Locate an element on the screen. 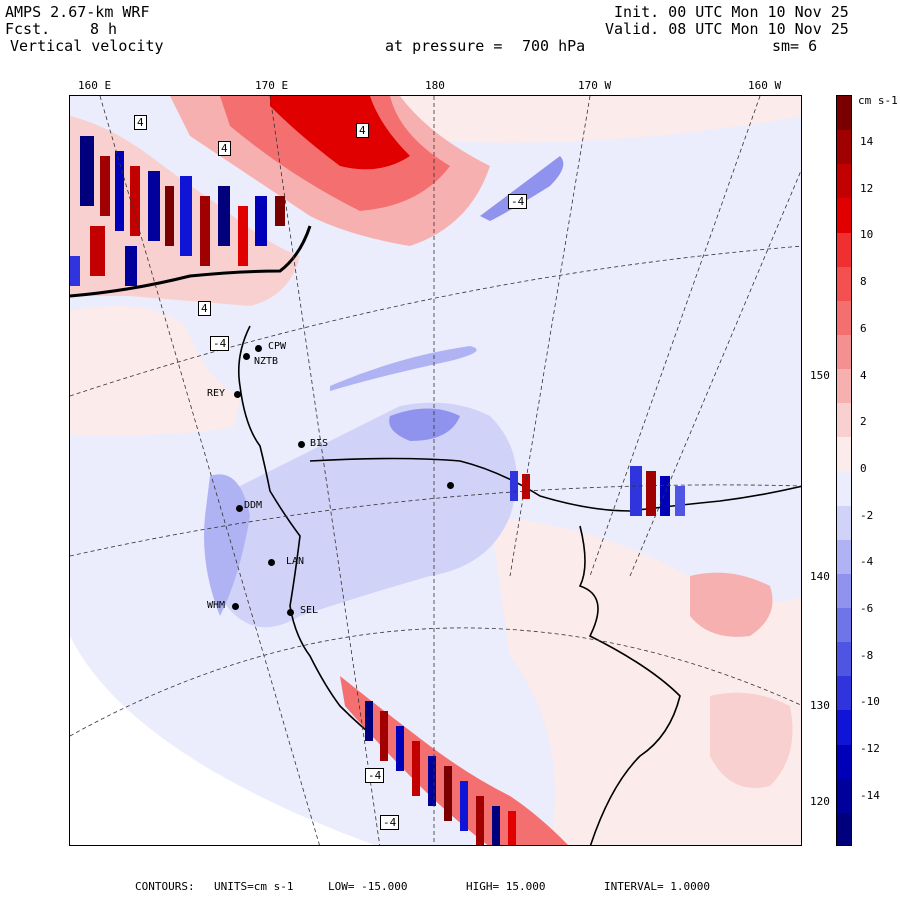 The width and height of the screenshot is (900, 900). smoothing: sm= 6 is located at coordinates (795, 46).